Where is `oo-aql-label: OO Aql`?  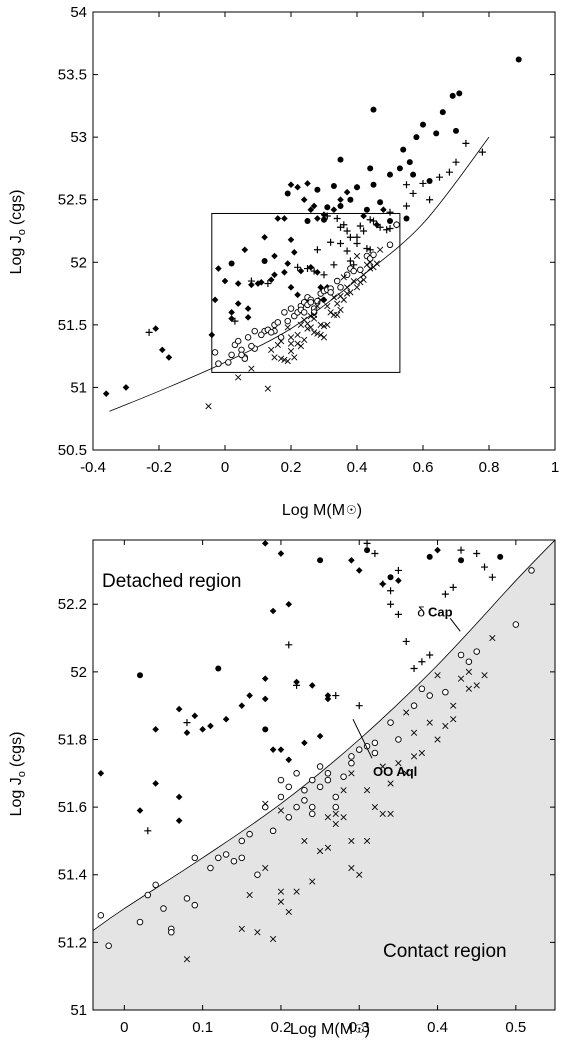 oo-aql-label: OO Aql is located at coordinates (395, 771).